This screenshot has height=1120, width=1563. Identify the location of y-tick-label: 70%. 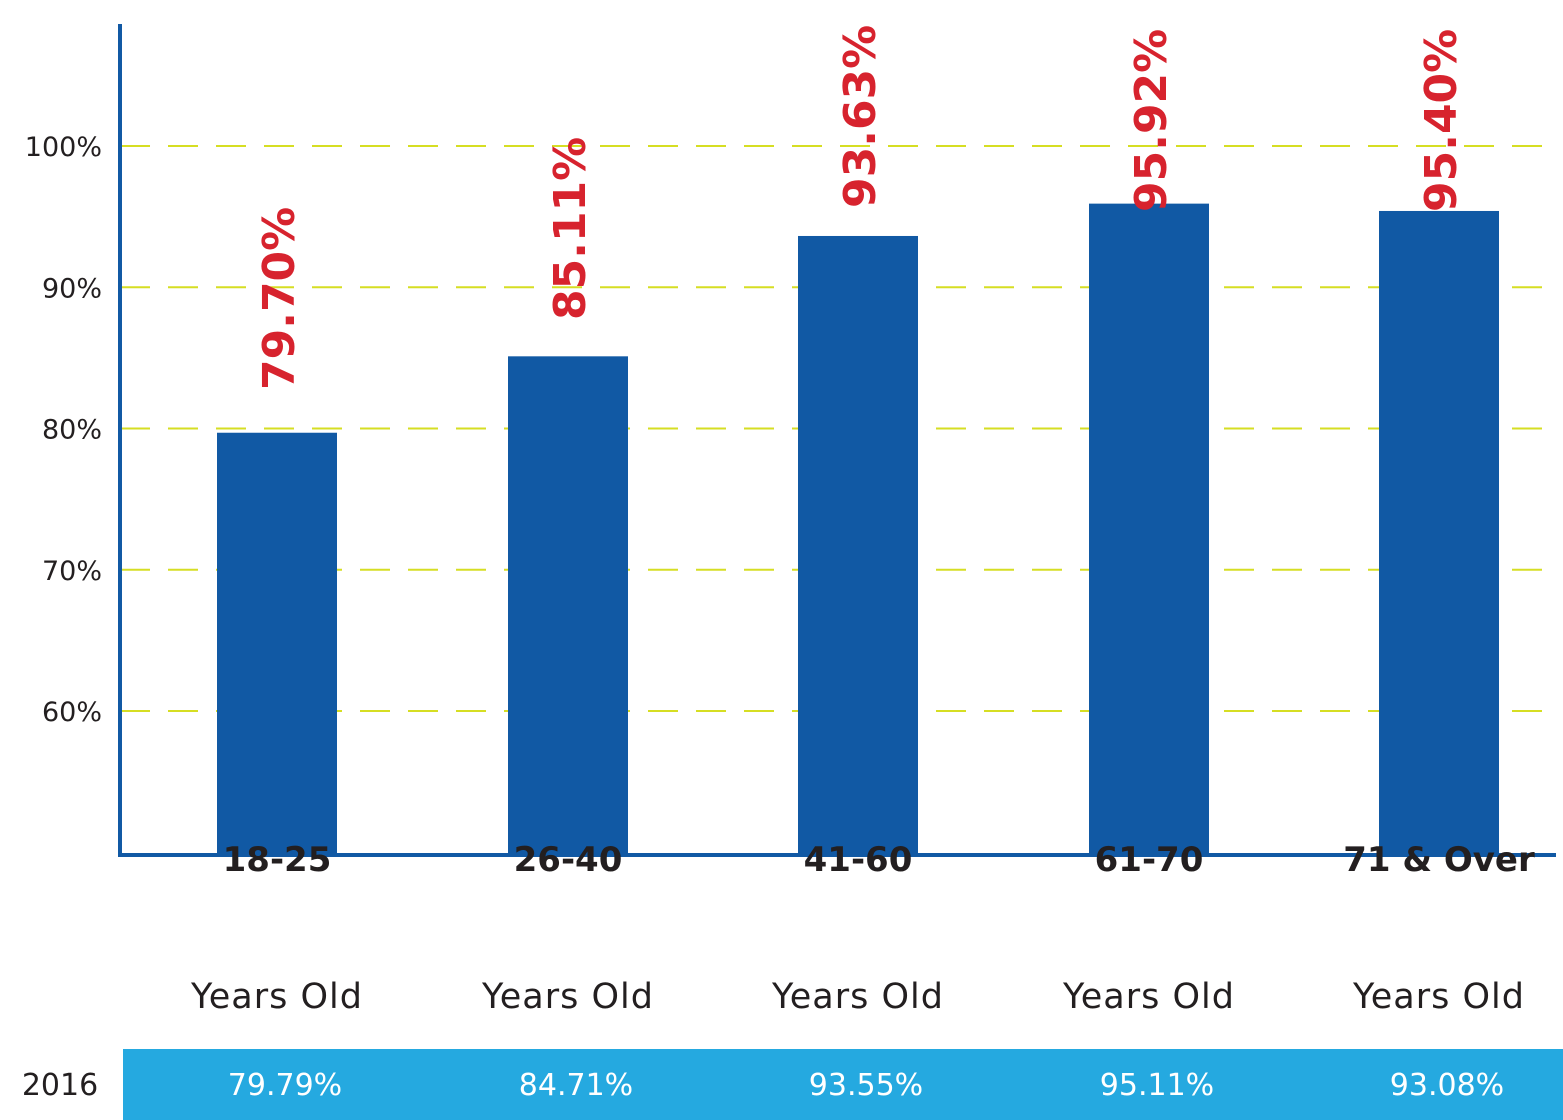
(72, 571).